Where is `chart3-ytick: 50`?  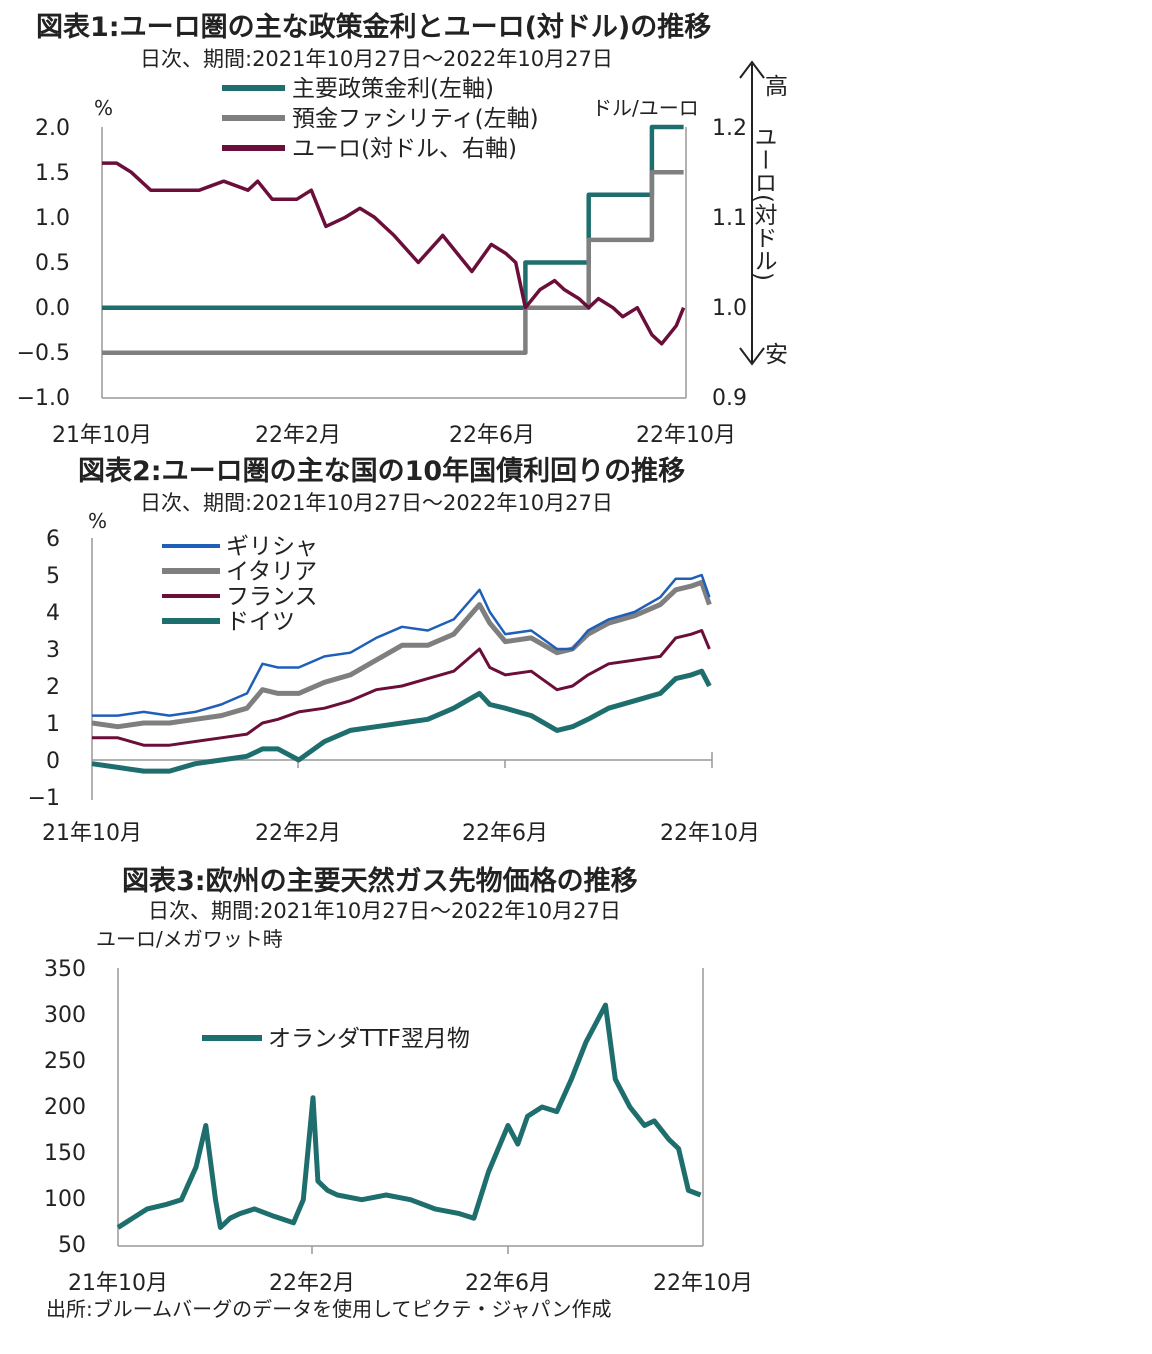 chart3-ytick: 50 is located at coordinates (72, 1245).